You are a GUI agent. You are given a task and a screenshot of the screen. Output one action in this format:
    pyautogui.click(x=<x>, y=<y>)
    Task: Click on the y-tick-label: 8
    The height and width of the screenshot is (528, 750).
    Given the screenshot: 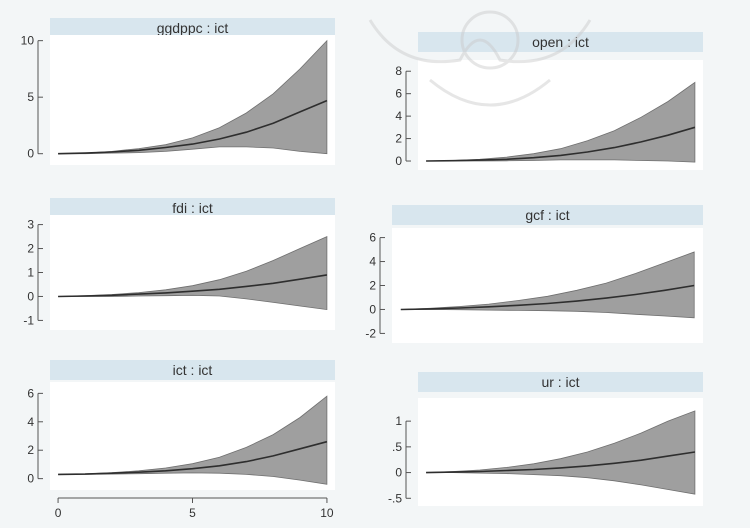 What is the action you would take?
    pyautogui.click(x=398, y=71)
    